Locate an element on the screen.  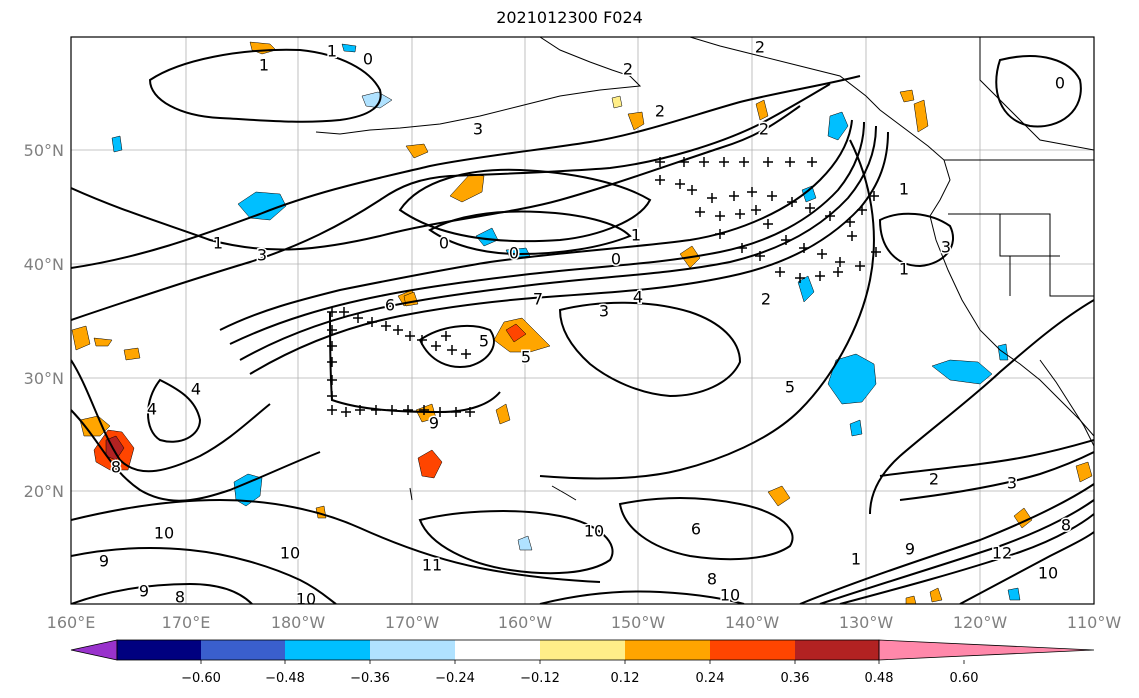
contour-value-label: 7 is located at coordinates (538, 299).